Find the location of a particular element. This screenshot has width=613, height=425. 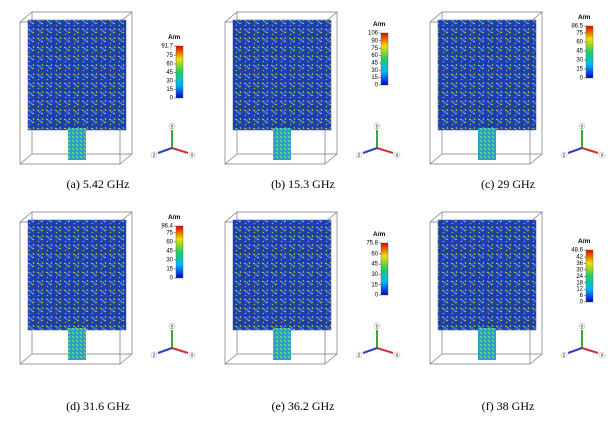

panel-caption: (f) 38 GHz is located at coordinates (508, 406).